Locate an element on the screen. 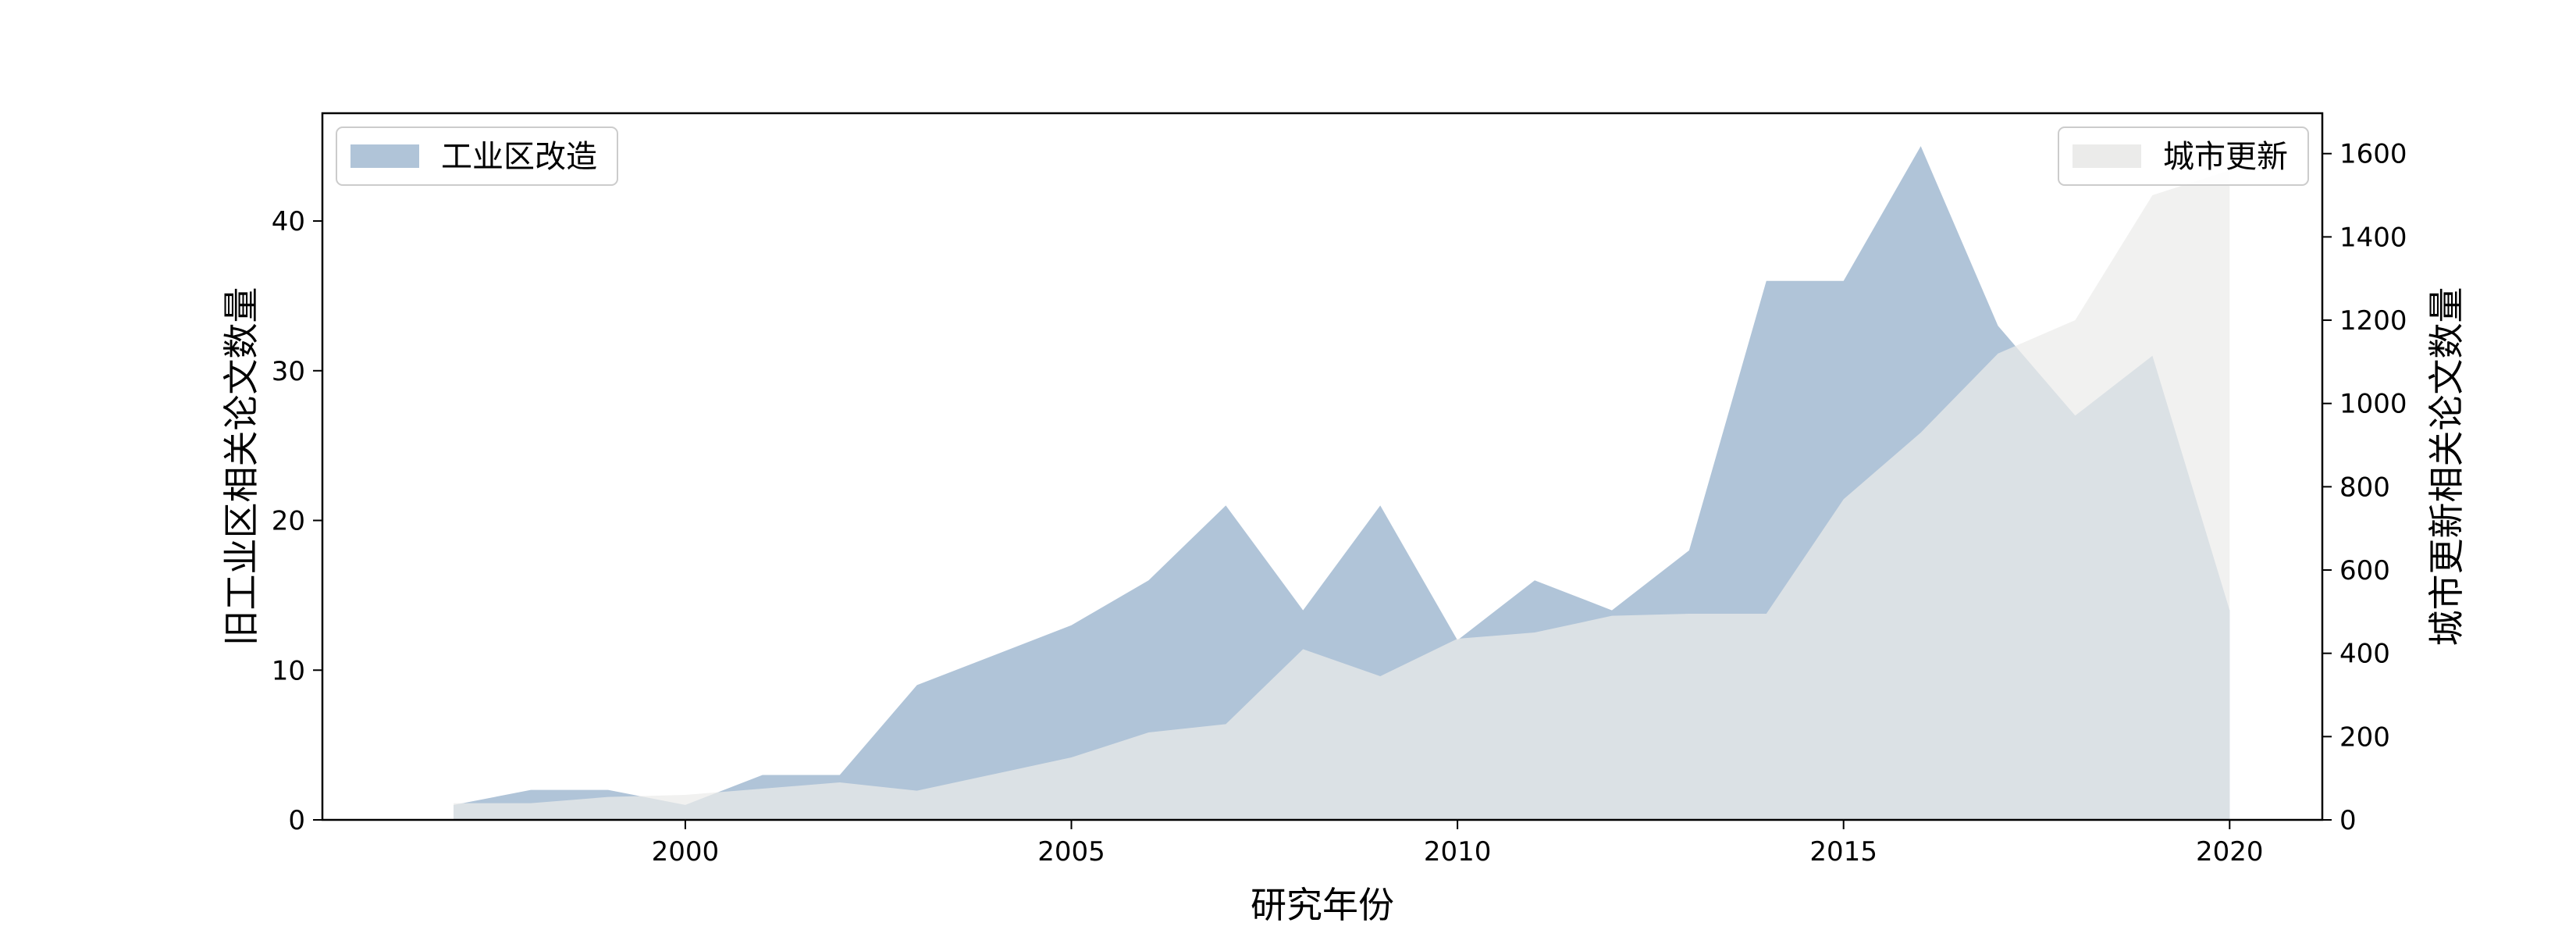  x-tick-label: 2020 is located at coordinates (2230, 852).